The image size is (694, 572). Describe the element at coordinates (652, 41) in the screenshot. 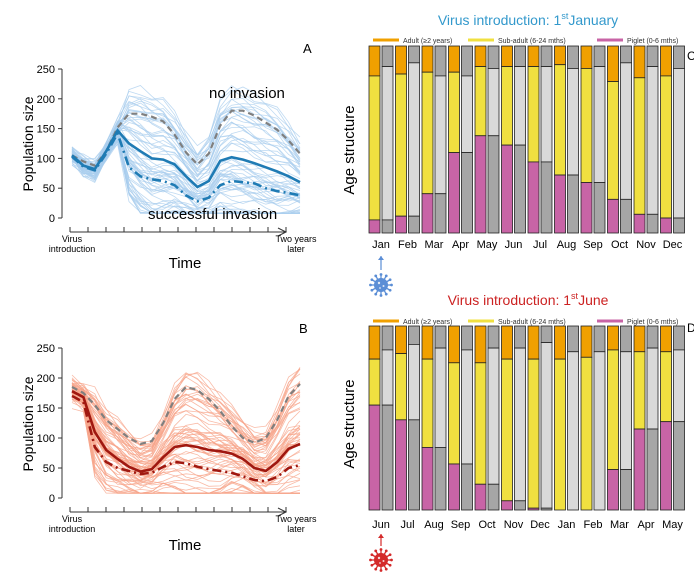

I see `panel-c-legend-label: Piglet (0-6 mths)` at that location.